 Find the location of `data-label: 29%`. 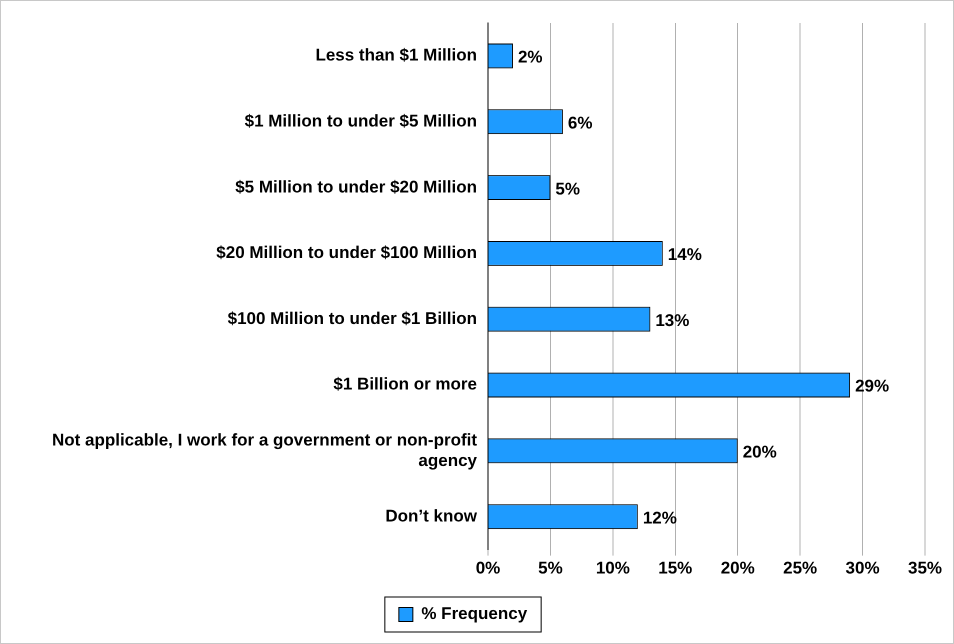

data-label: 29% is located at coordinates (872, 386).